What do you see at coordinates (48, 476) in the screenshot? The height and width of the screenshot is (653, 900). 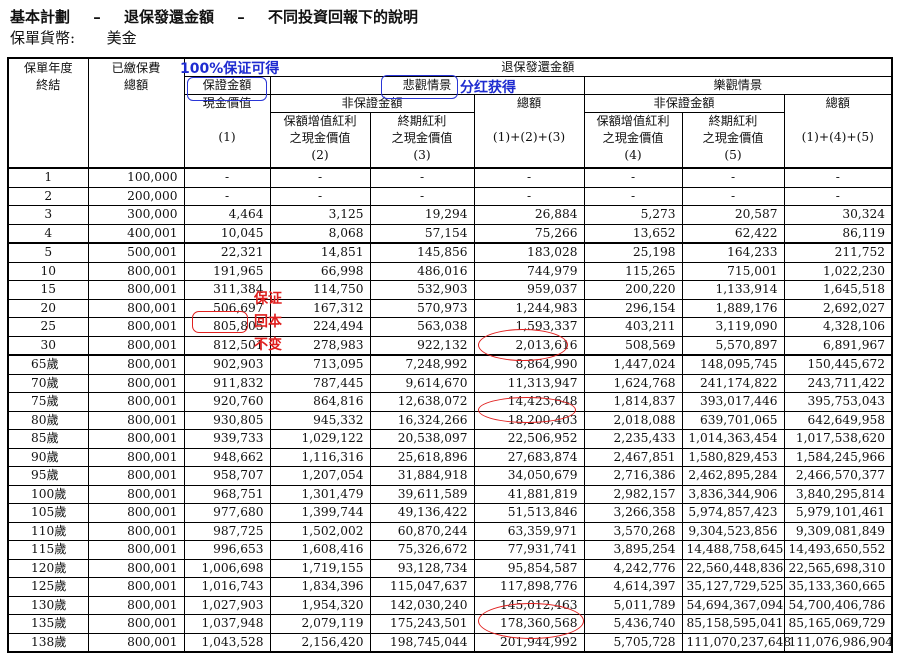 I see `cell-year: 95歲` at bounding box center [48, 476].